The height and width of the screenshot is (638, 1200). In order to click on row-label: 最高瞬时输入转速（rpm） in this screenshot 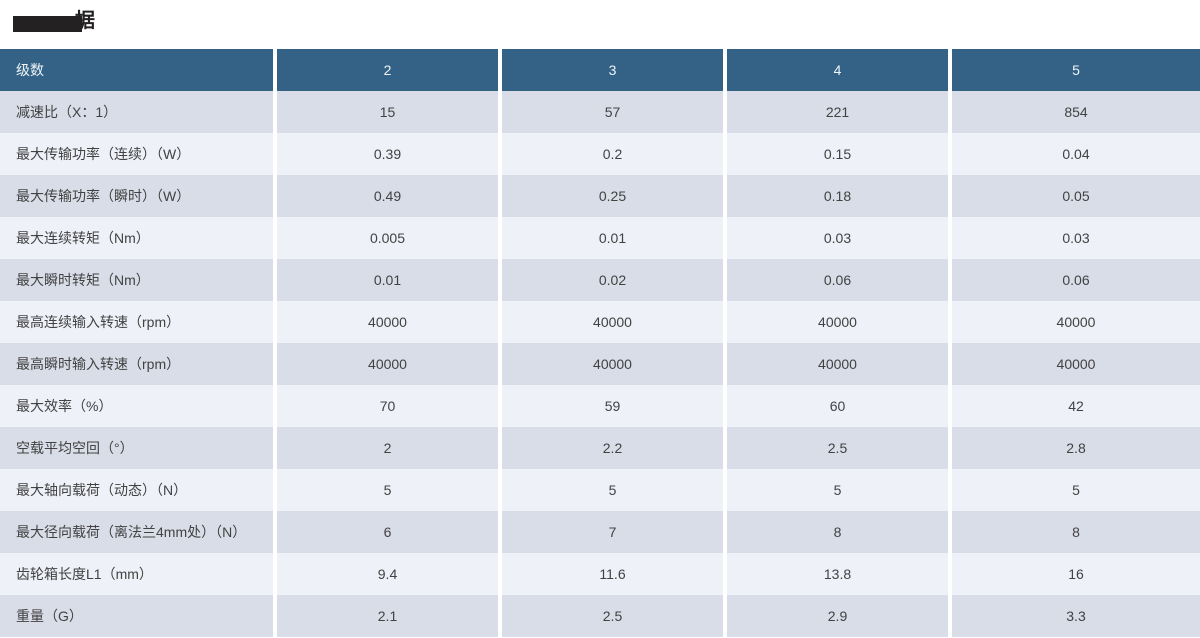, I will do `click(136, 364)`.